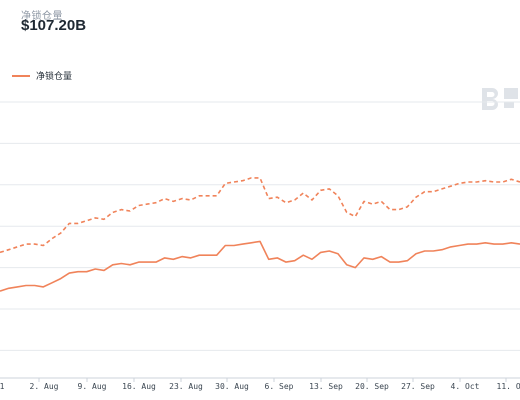 The image size is (520, 400). I want to click on x-tick-label: 13. Sep, so click(326, 386).